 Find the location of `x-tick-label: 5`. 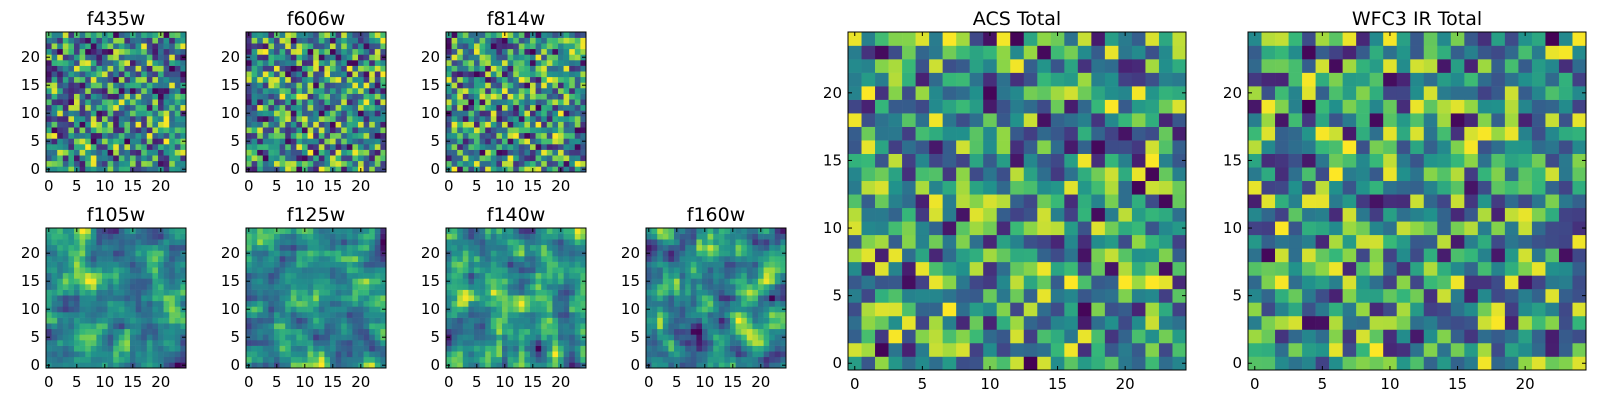

x-tick-label: 5 is located at coordinates (77, 186).